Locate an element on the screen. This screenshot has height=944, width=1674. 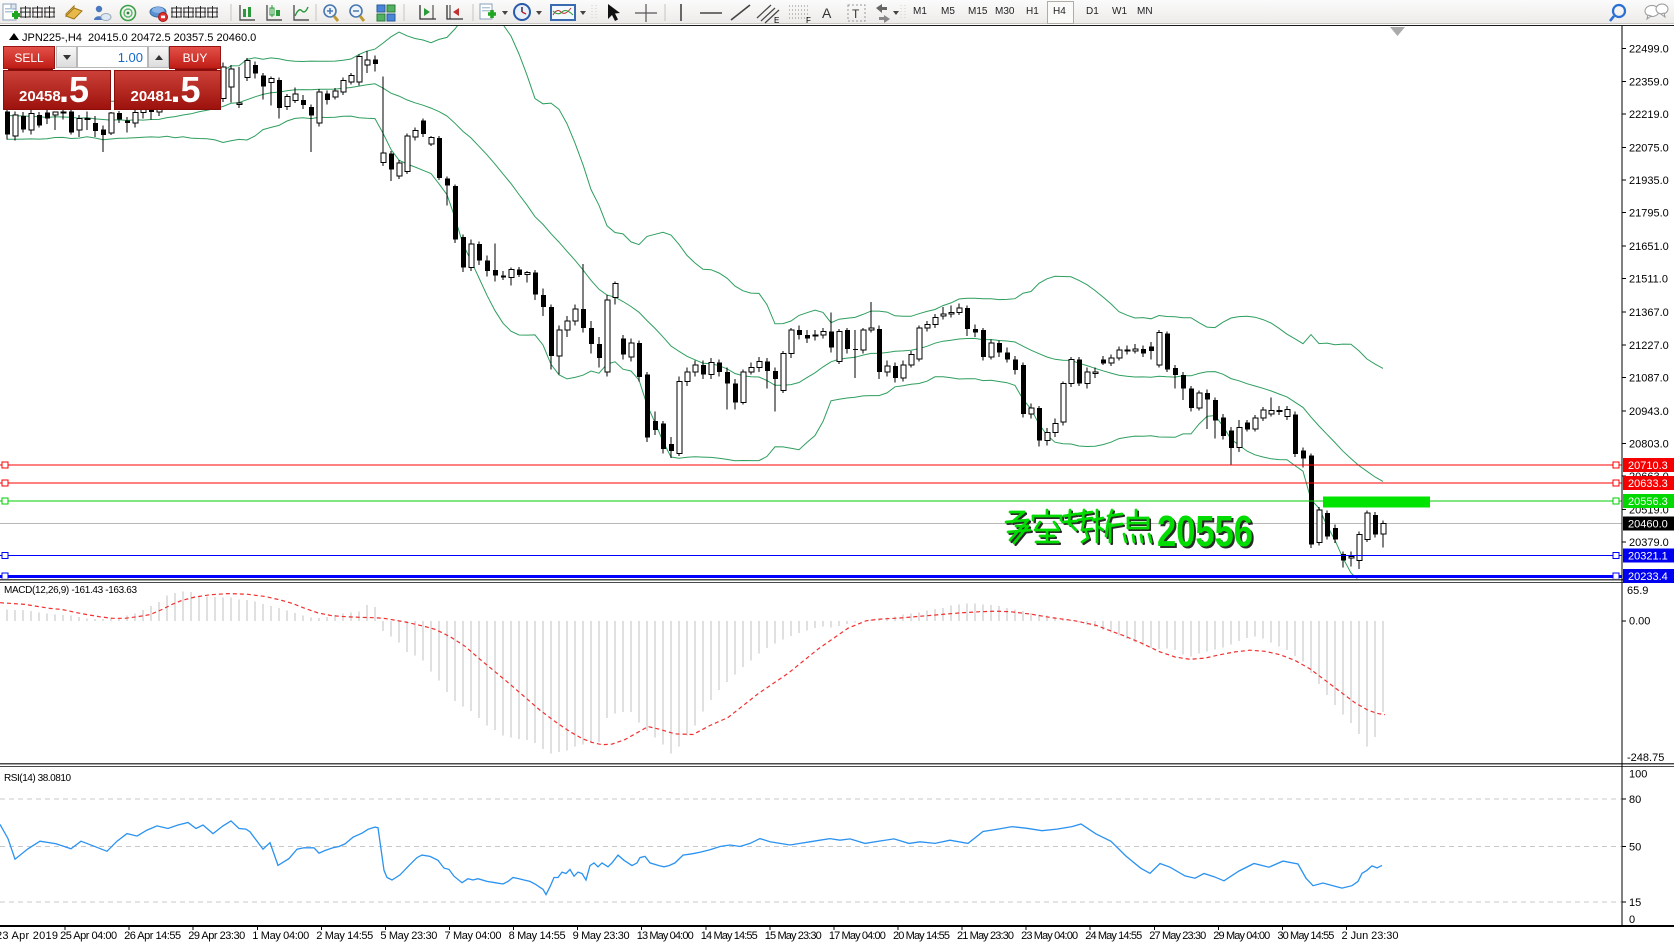
svg-text: 21227.0 is located at coordinates (1649, 346).